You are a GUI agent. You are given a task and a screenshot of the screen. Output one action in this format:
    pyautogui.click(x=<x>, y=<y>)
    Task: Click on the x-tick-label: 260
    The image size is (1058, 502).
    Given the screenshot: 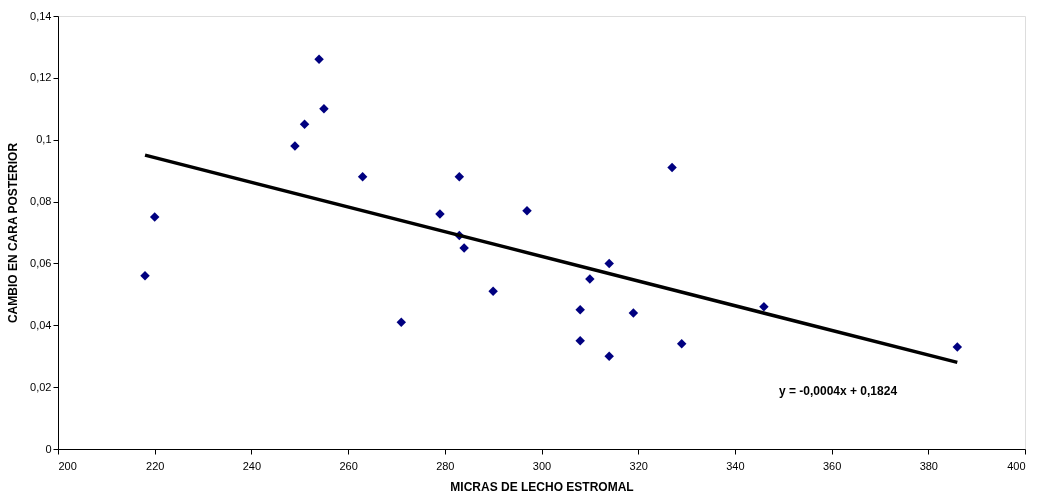 What is the action you would take?
    pyautogui.click(x=348, y=465)
    